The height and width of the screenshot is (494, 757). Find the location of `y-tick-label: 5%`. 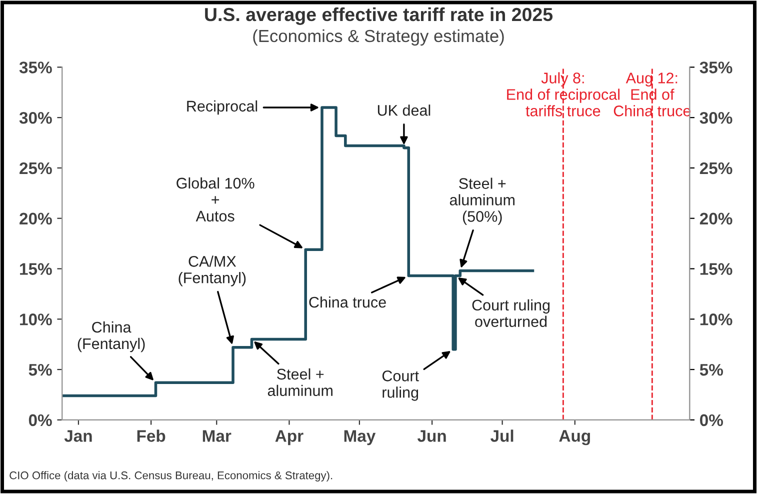

y-tick-label: 5% is located at coordinates (40, 370).